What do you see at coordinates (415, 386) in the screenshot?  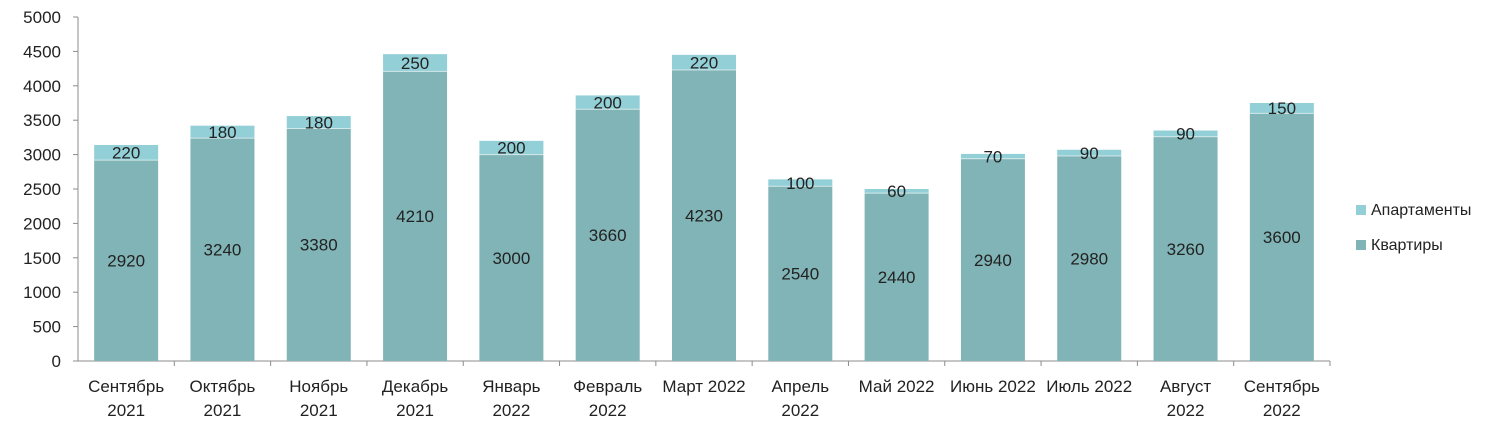 I see `x-tick-label: Декабрь` at bounding box center [415, 386].